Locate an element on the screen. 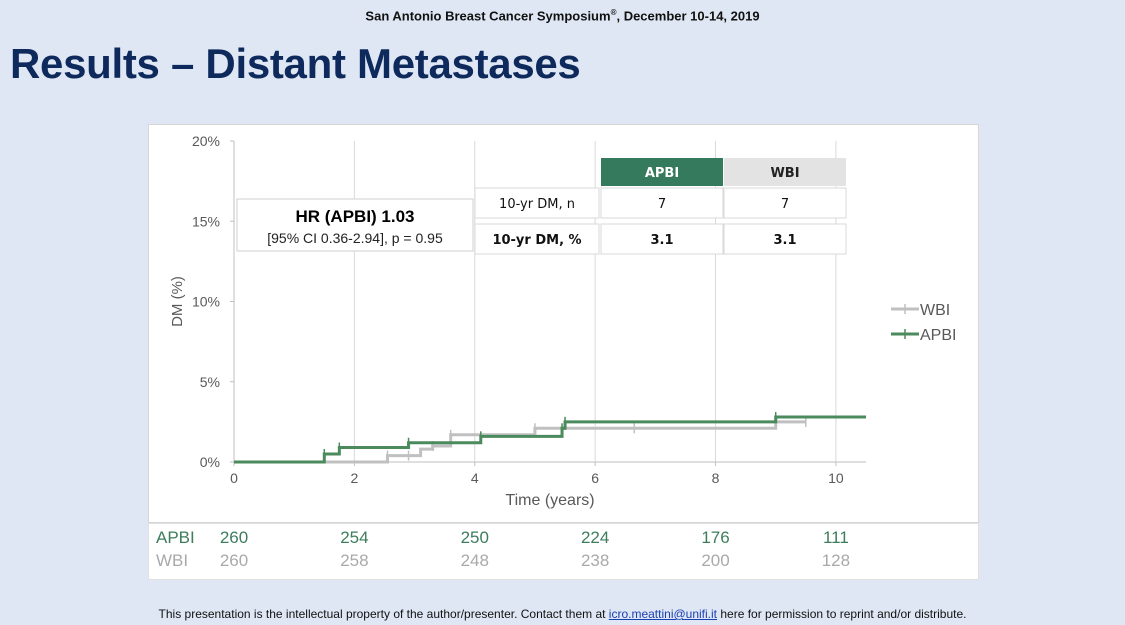 This screenshot has width=1125, height=625. km-line-wbi is located at coordinates (520, 442).